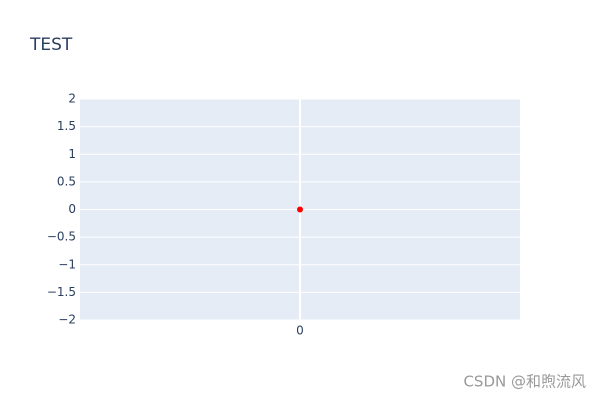 This screenshot has height=400, width=600. I want to click on y-tick-label: −2, so click(67, 320).